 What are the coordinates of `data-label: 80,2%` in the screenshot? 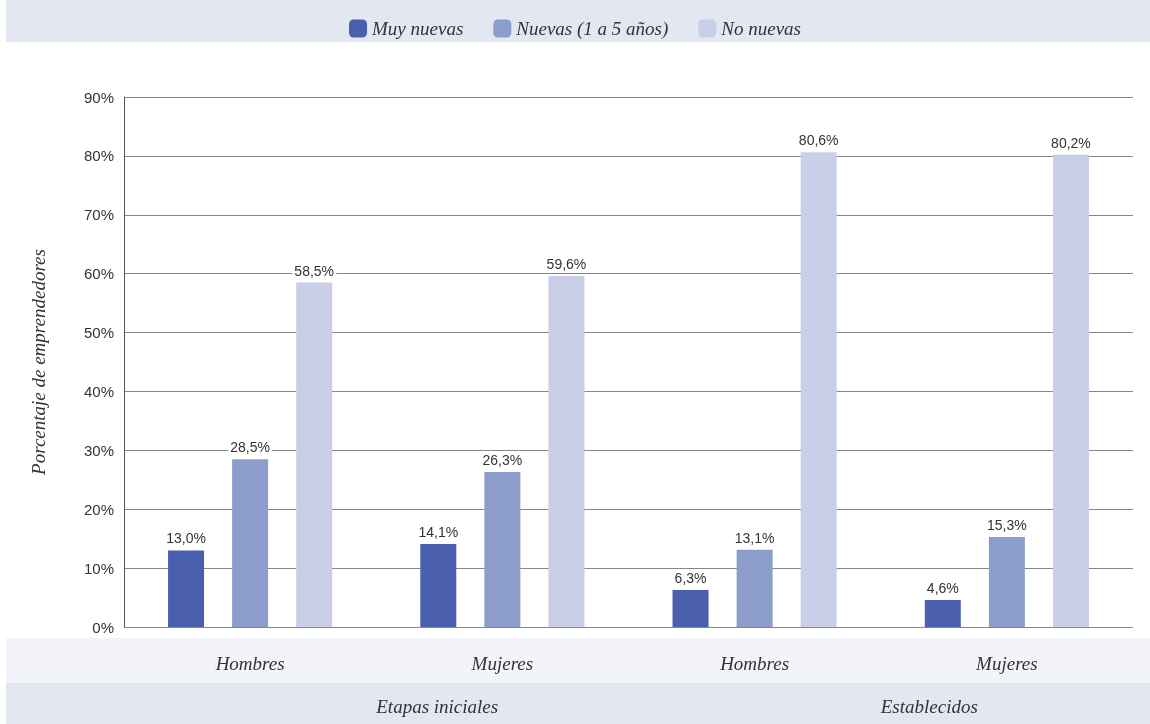 It's located at (1071, 142).